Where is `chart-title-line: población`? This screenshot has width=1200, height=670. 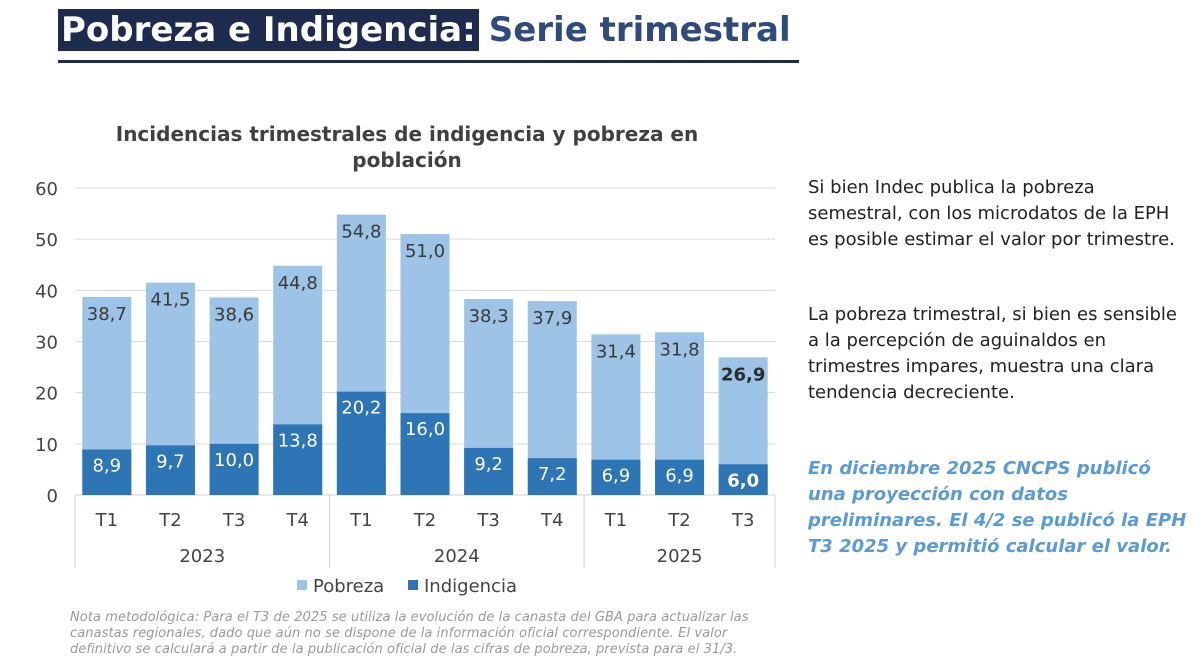
chart-title-line: población is located at coordinates (406, 160).